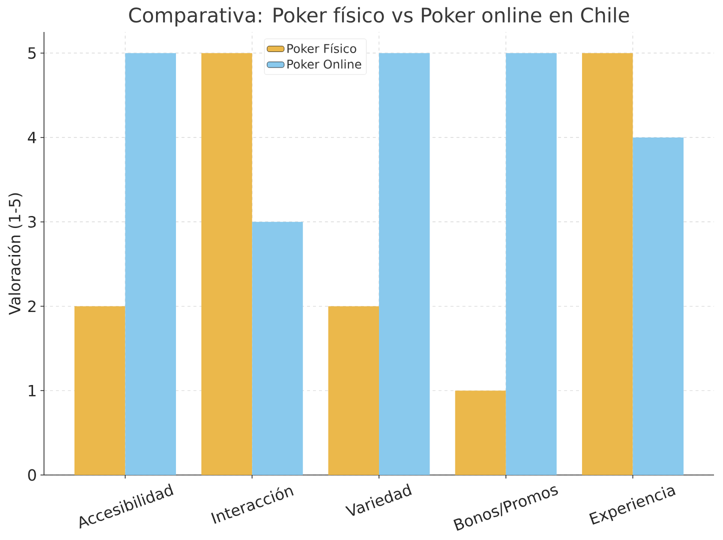  I want to click on y-tick-label: 5, so click(32, 53).